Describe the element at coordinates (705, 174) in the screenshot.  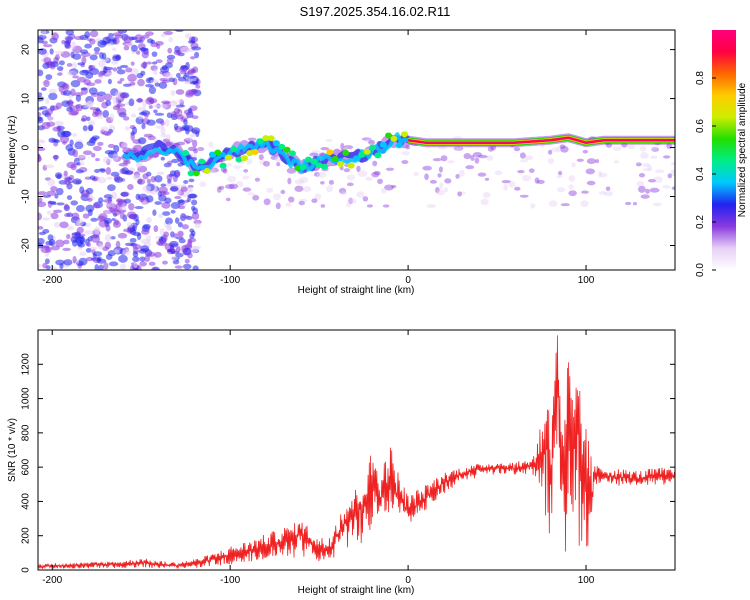
I see `colorbar-ticks: 0.0 0.2 0.4 0.6 0.8` at that location.